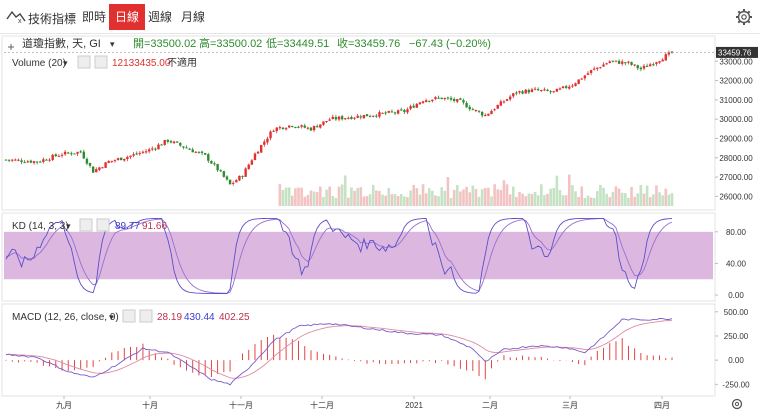  What do you see at coordinates (736, 196) in the screenshot?
I see `price-y-tick-label: 26000.00` at bounding box center [736, 196].